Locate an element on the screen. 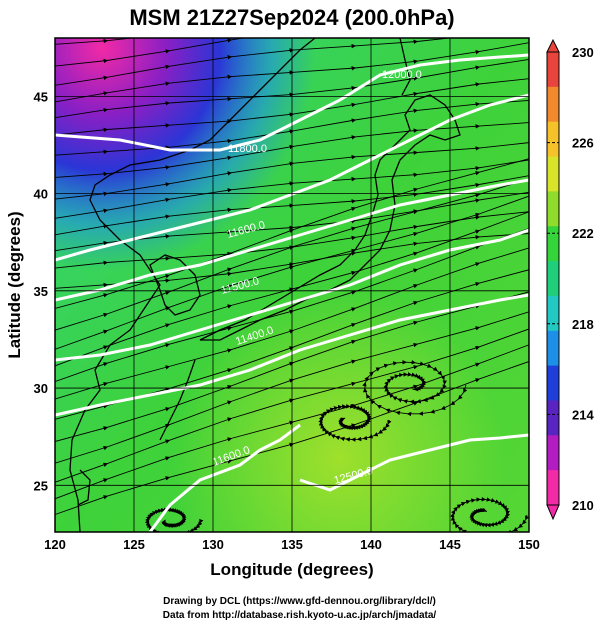  x-tick-label: 125 is located at coordinates (134, 544).